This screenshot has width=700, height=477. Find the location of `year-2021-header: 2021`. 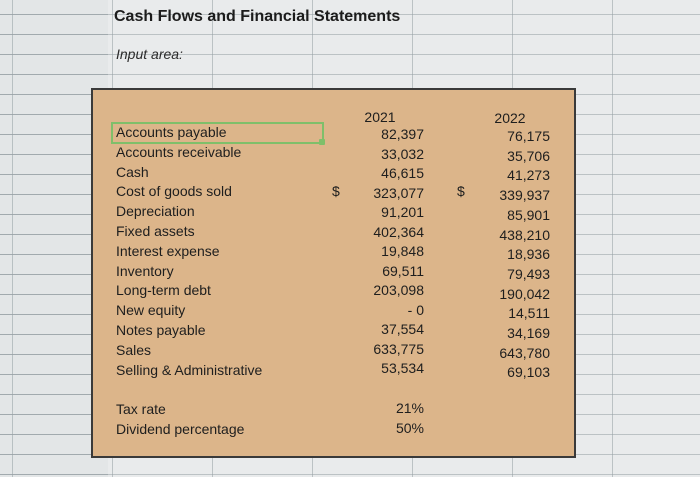

year-2021-header: 2021 is located at coordinates (380, 117).